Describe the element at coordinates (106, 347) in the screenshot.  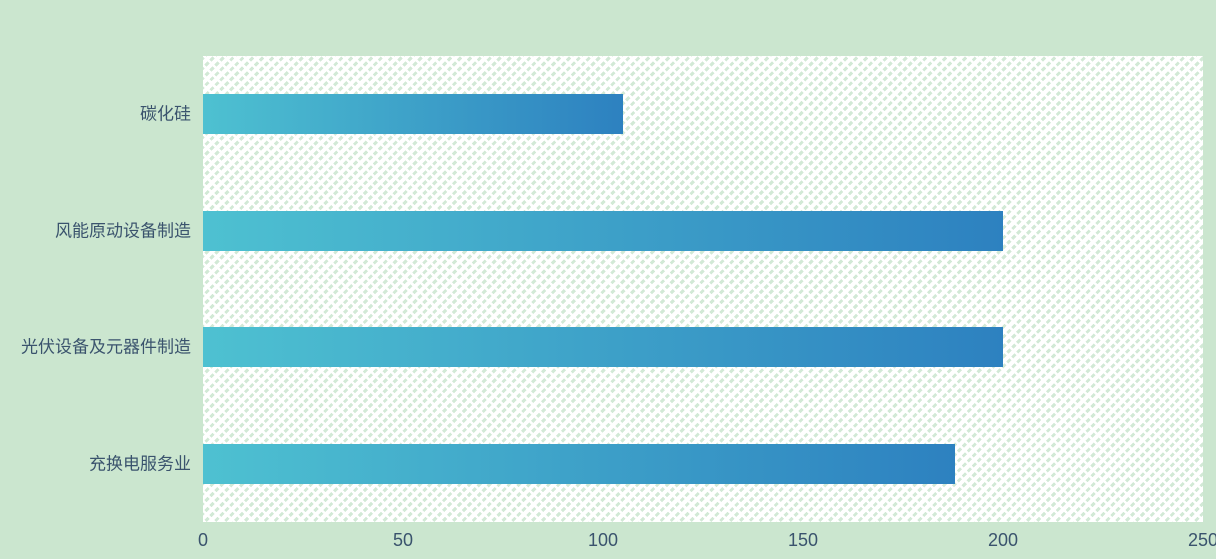
I see `category-label: 光伏设备及元器件制造` at that location.